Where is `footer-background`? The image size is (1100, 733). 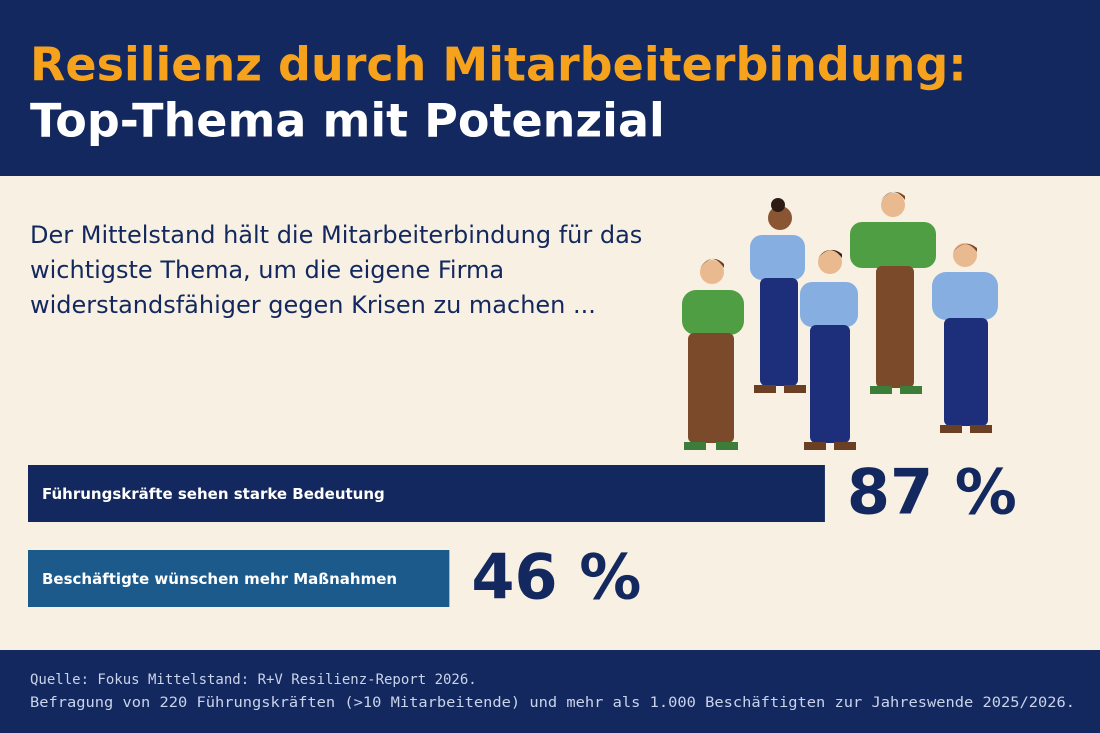
footer-background is located at coordinates (550, 691).